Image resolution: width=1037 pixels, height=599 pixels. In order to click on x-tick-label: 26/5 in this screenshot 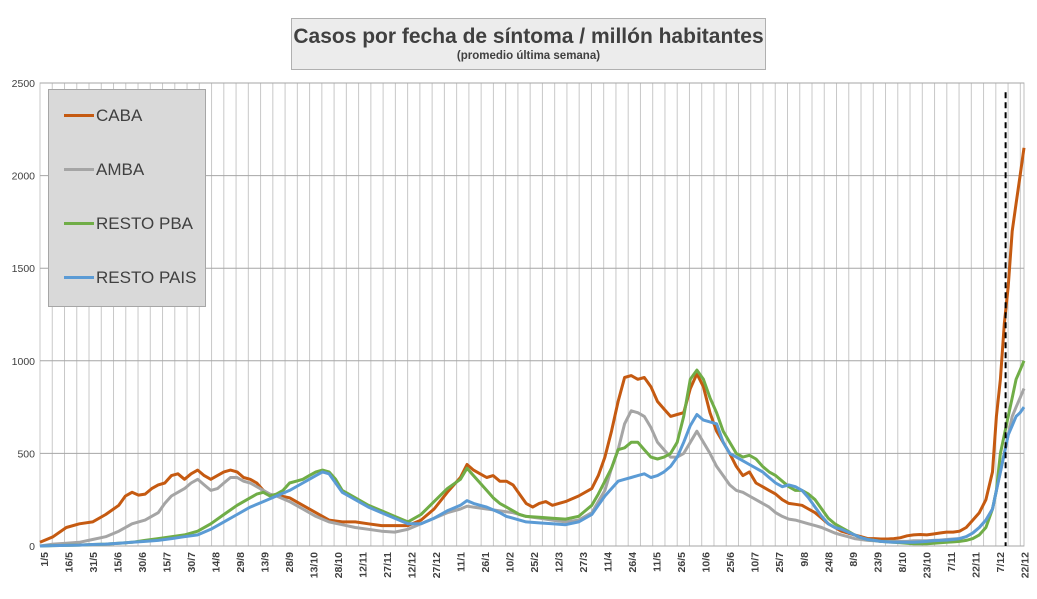, I will do `click(682, 562)`.